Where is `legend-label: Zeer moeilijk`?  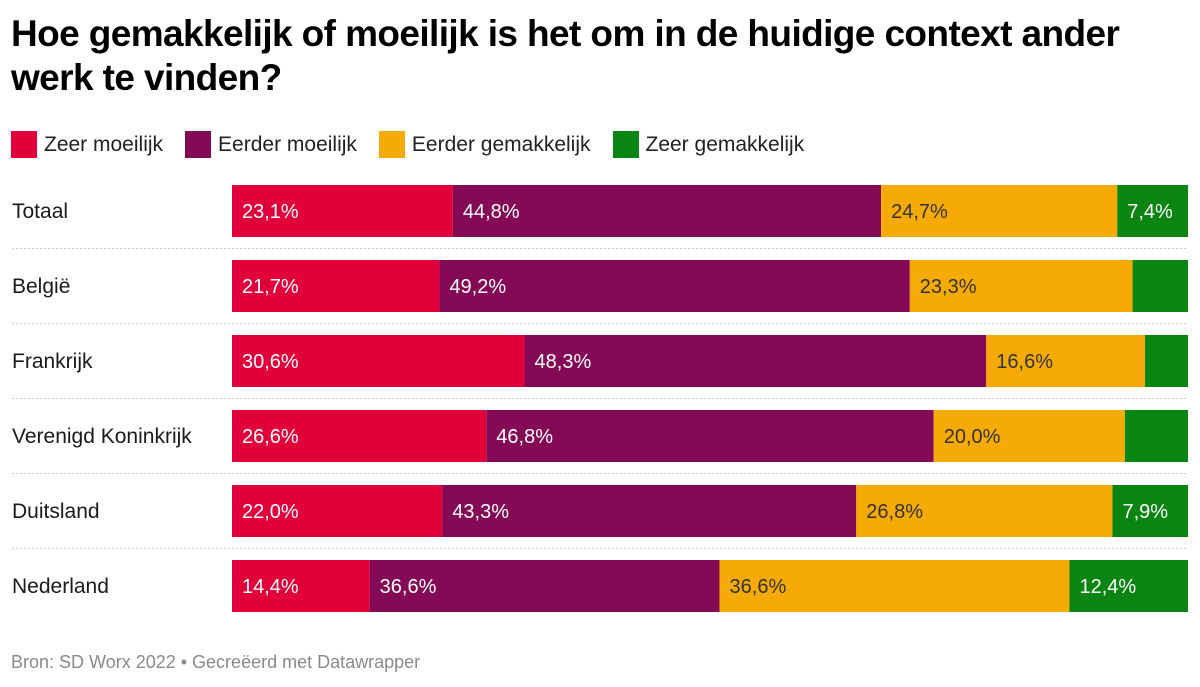 legend-label: Zeer moeilijk is located at coordinates (104, 144).